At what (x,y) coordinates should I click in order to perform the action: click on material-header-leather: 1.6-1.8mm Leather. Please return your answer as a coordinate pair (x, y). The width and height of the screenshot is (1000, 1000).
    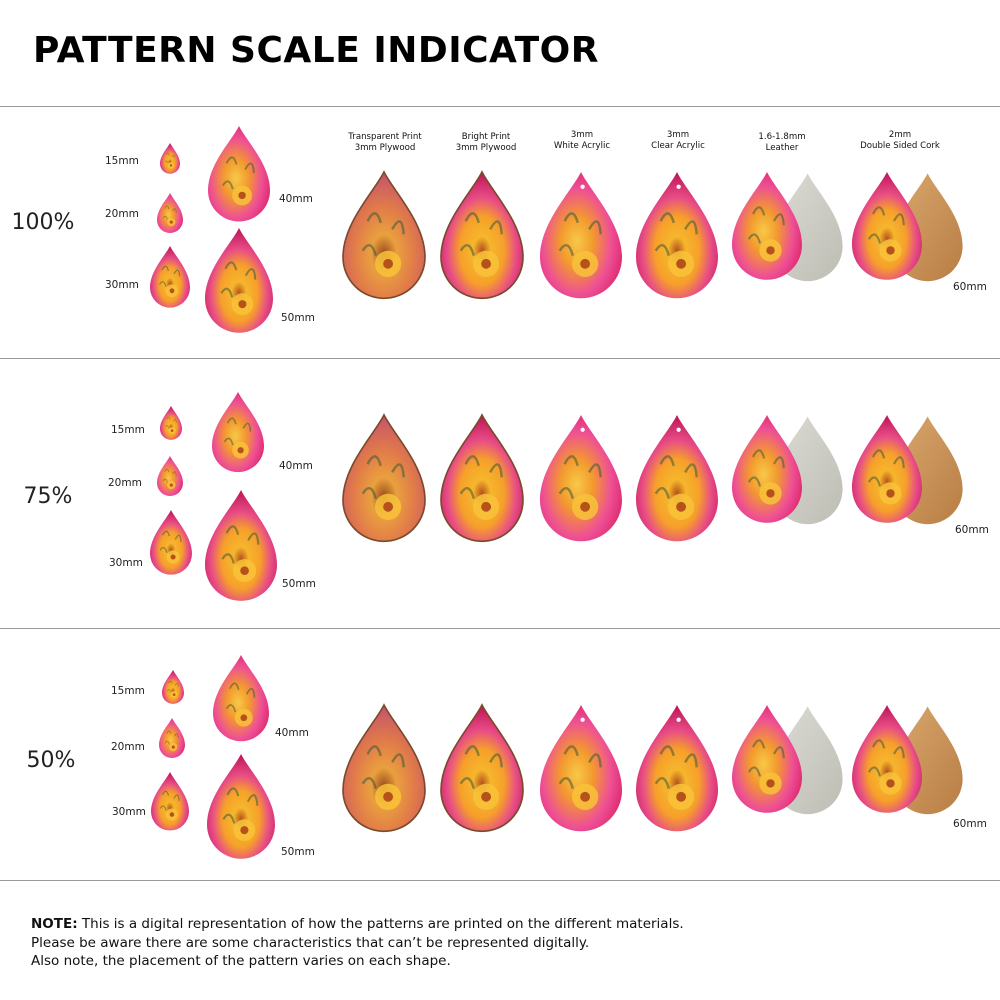
    Looking at the image, I should click on (782, 142).